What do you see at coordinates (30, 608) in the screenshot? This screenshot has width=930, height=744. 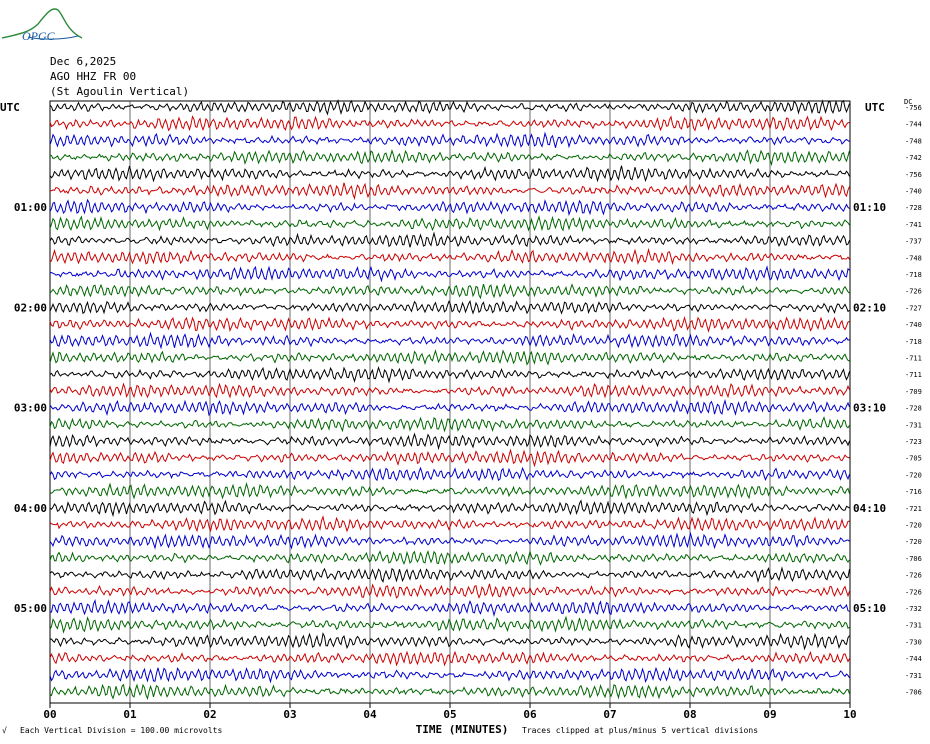 I see `left-hour-label: 05:00` at bounding box center [30, 608].